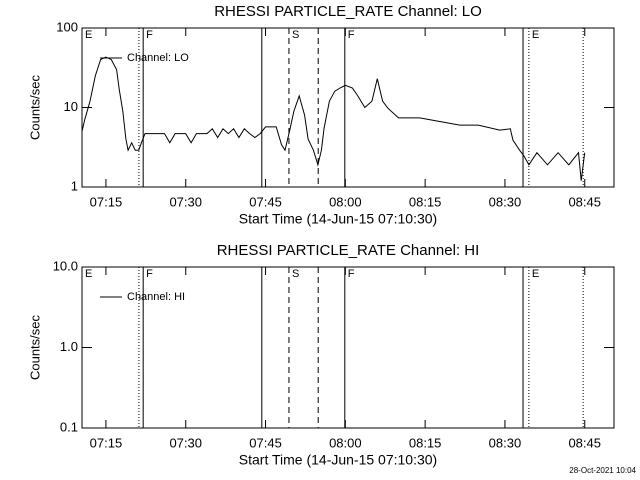 Image resolution: width=640 pixels, height=480 pixels. Describe the element at coordinates (602, 470) in the screenshot. I see `footer: 28-Oct-2021 10:04` at that location.